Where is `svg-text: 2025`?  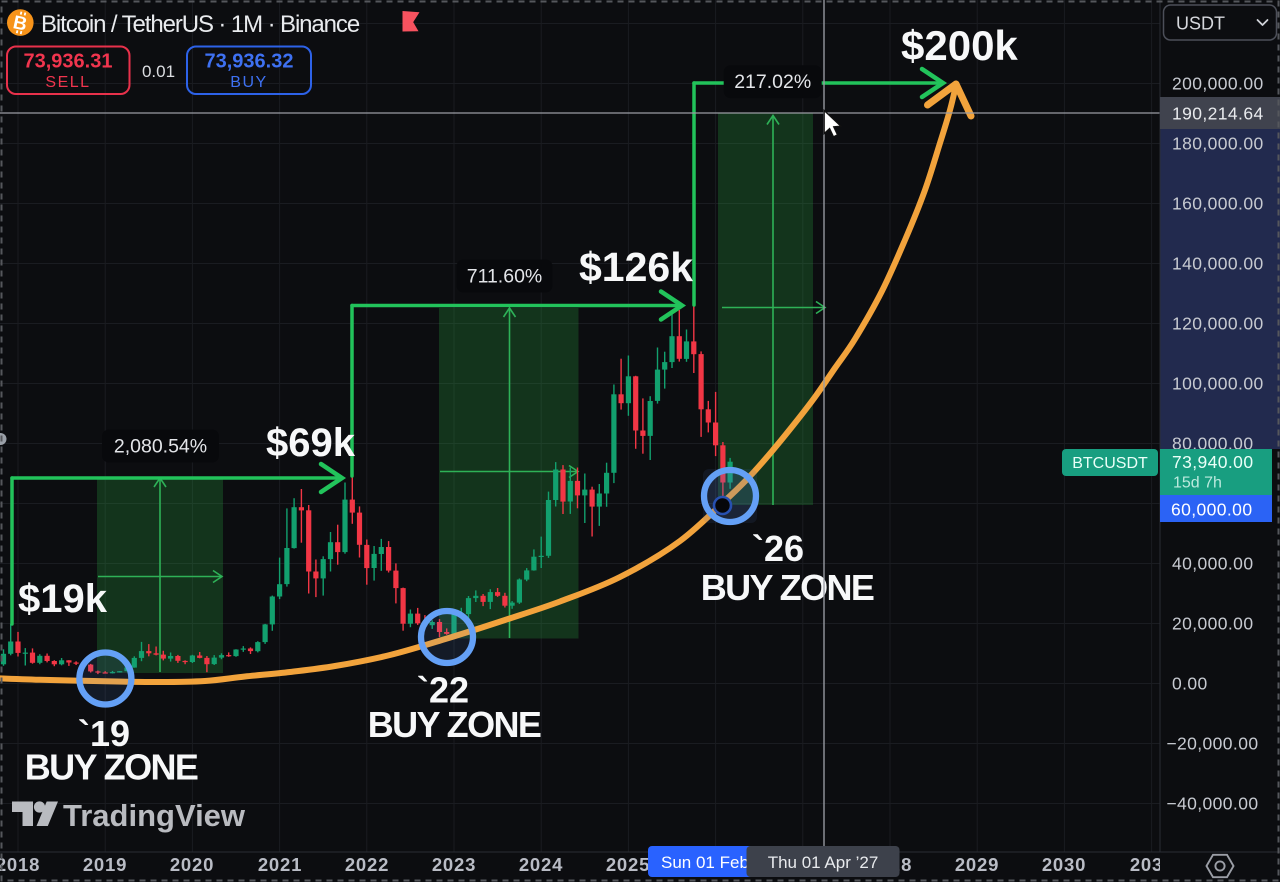
svg-text: 2025 is located at coordinates (628, 864).